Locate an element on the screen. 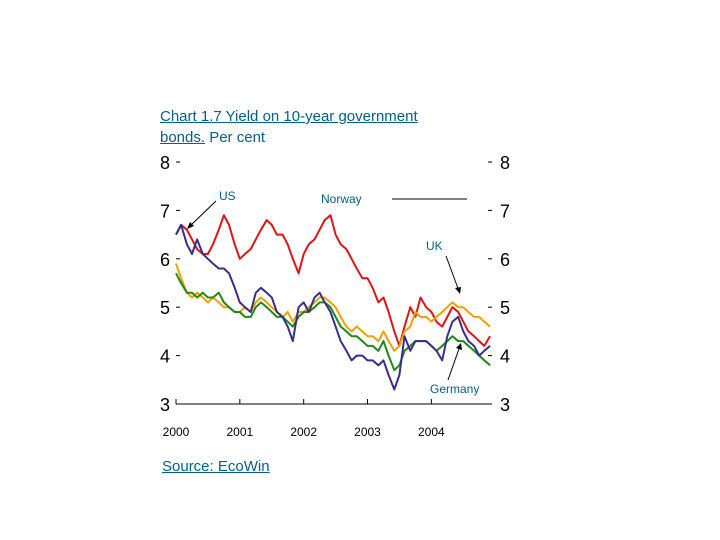 This screenshot has height=540, width=720. series-lines is located at coordinates (333, 302).